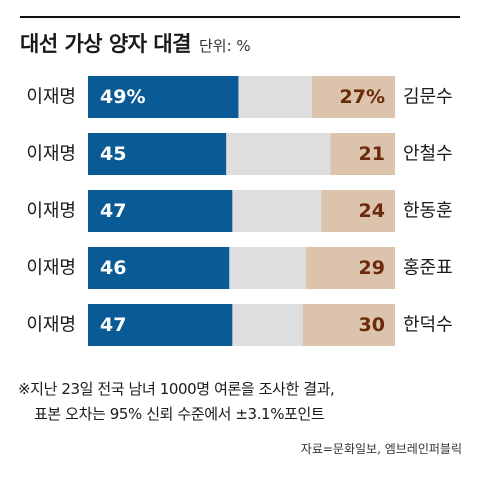 Image resolution: width=480 pixels, height=480 pixels. What do you see at coordinates (240, 17) in the screenshot?
I see `top-rule` at bounding box center [240, 17].